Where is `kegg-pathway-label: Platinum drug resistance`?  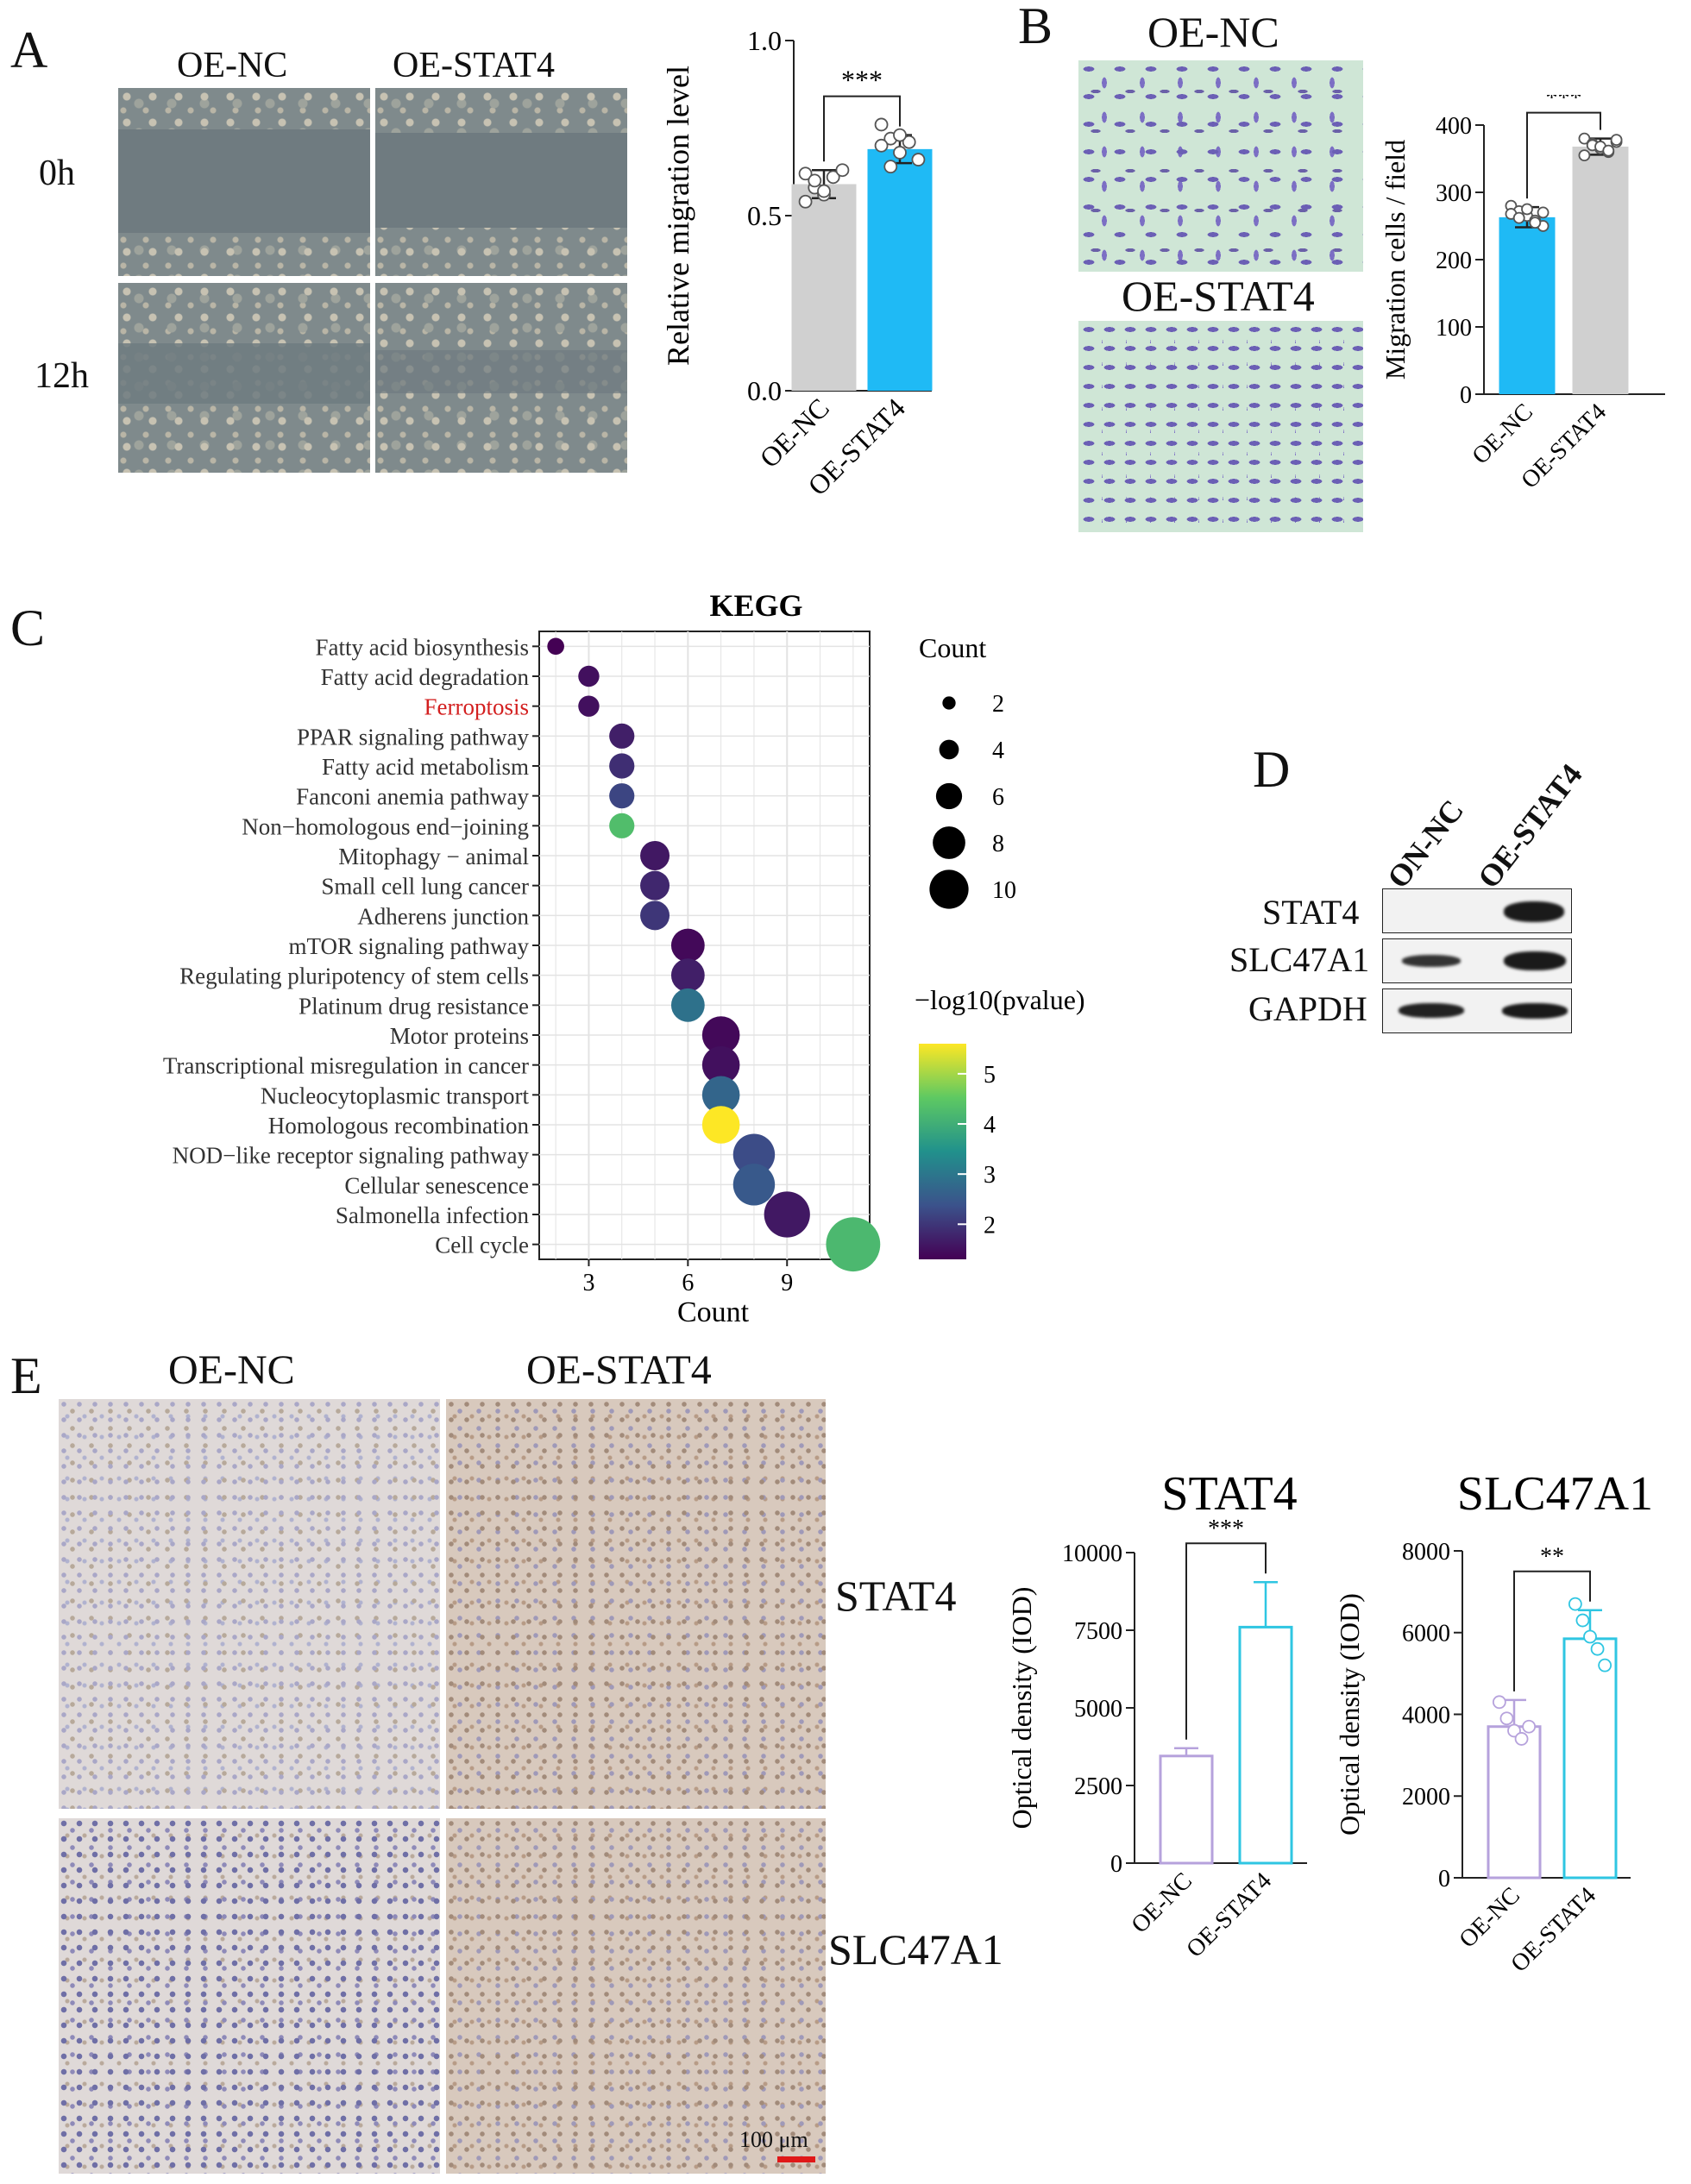 kegg-pathway-label: Platinum drug resistance is located at coordinates (414, 1006).